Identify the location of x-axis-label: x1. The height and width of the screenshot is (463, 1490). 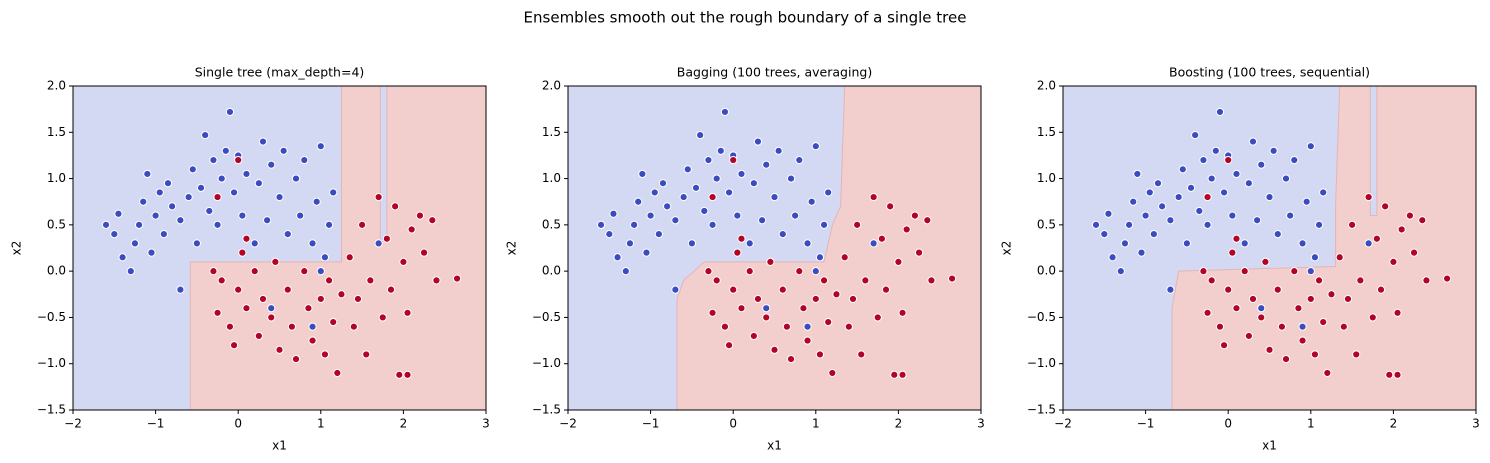
(279, 446).